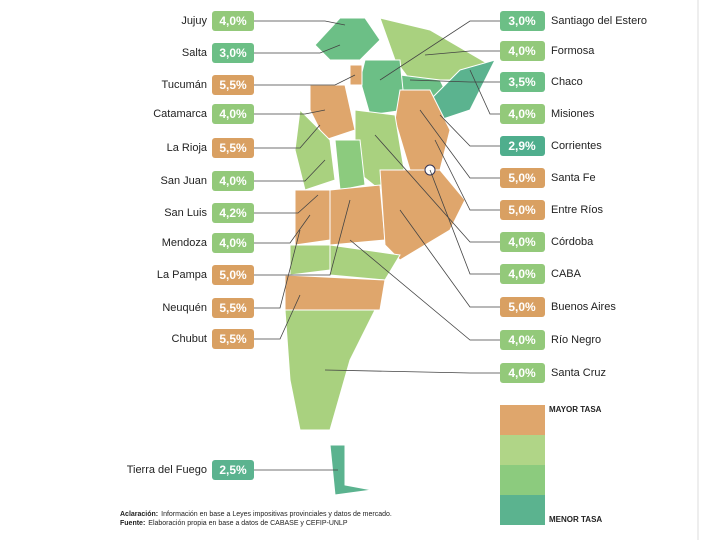  Describe the element at coordinates (167, 470) in the screenshot. I see `province-name: Tierra del Fuego` at that location.